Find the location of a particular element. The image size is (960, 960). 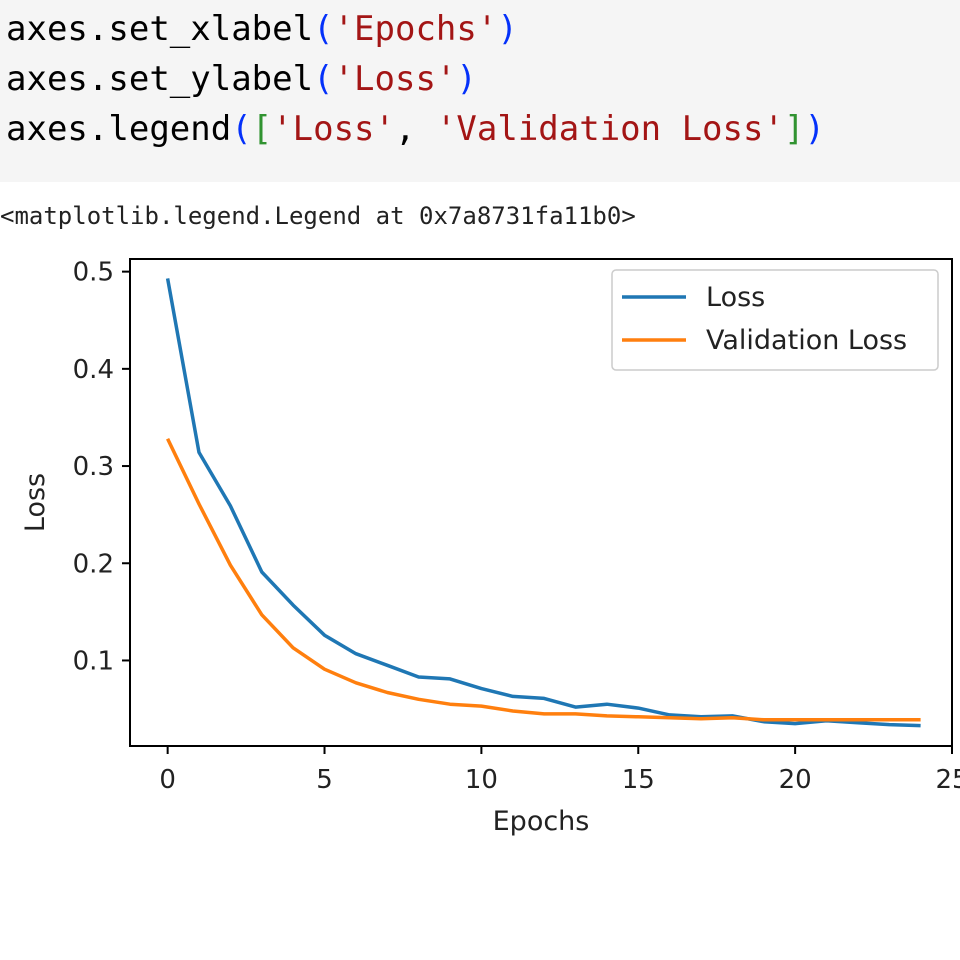

y-axis-label: Loss is located at coordinates (35, 502).